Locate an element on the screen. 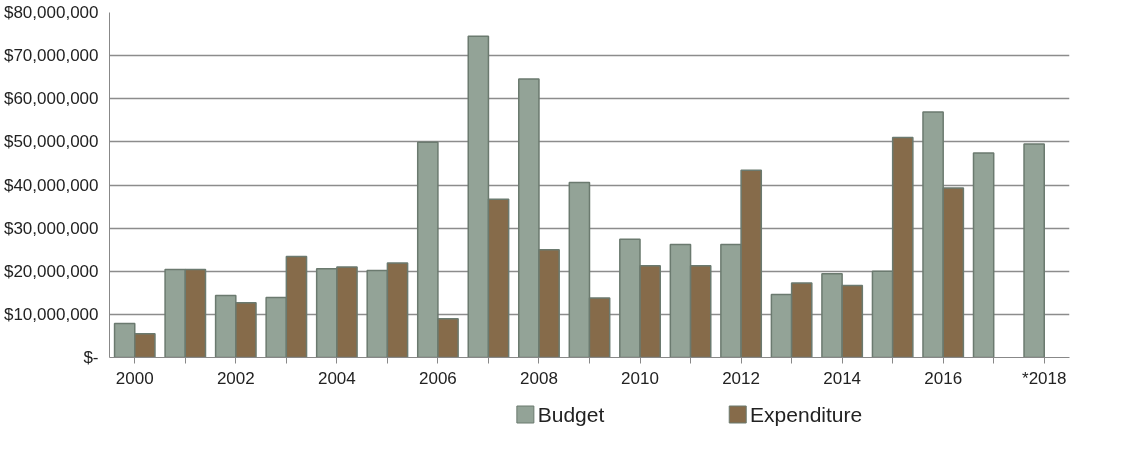 The width and height of the screenshot is (1133, 466). y-tick-label: $20,000,000 is located at coordinates (51, 271).